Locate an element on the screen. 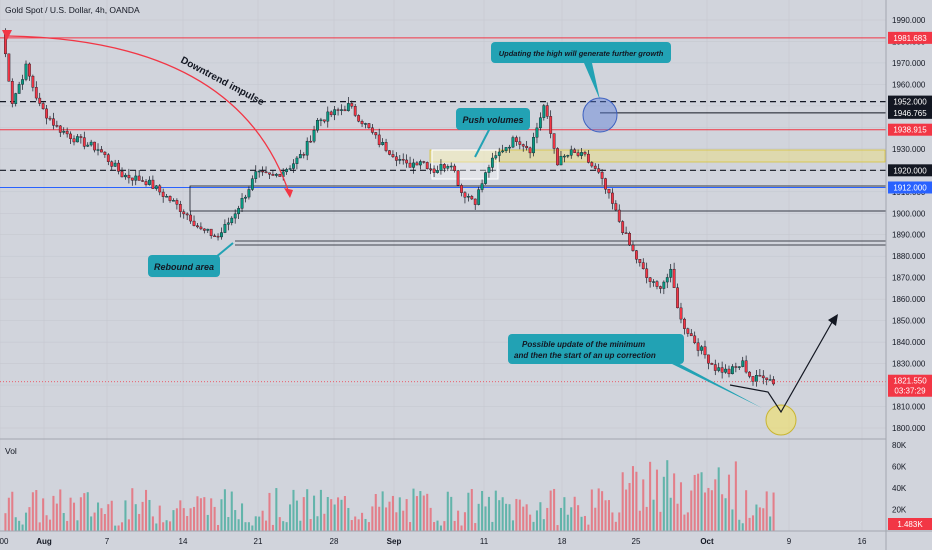 Image resolution: width=932 pixels, height=550 pixels. projection-path is located at coordinates (782, 365).